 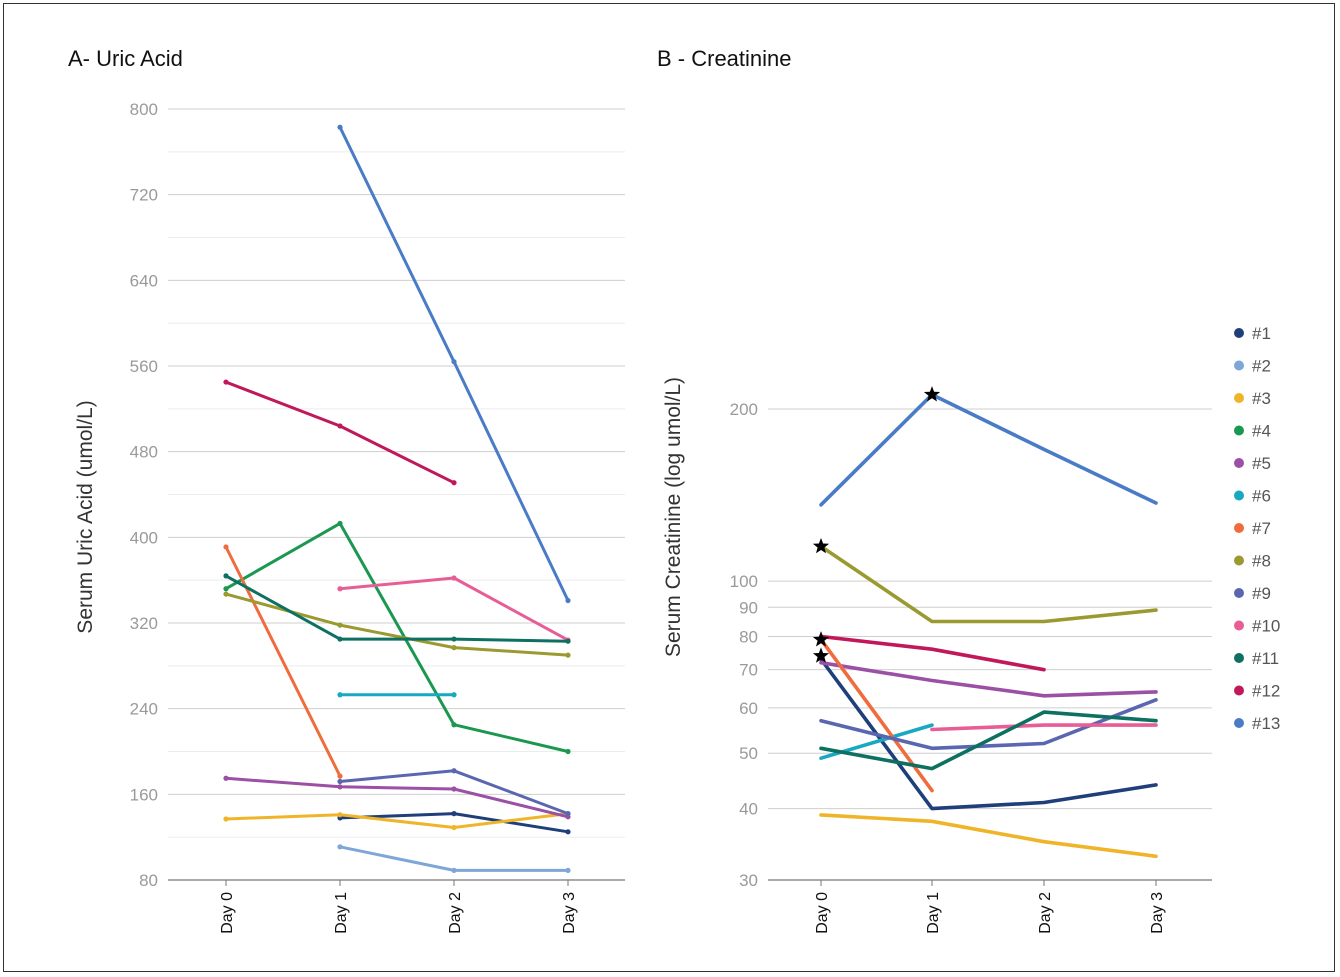 What do you see at coordinates (748, 708) in the screenshot?
I see `y-tick-label: 60` at bounding box center [748, 708].